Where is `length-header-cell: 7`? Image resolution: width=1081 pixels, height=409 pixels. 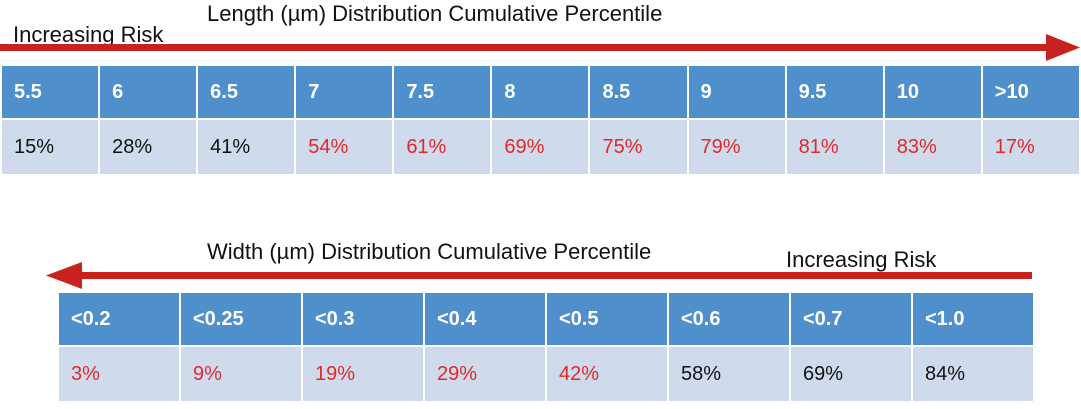
length-header-cell: 7 is located at coordinates (344, 92).